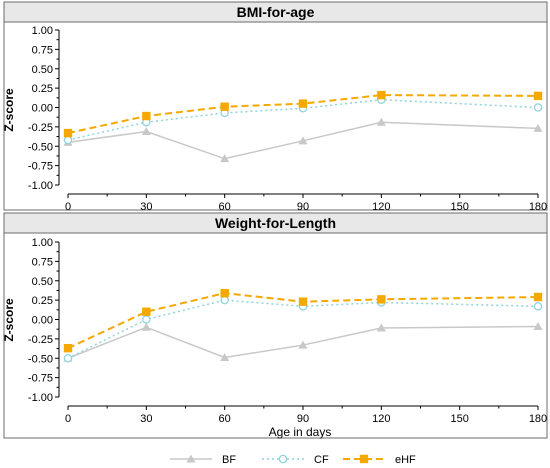 The image size is (550, 468). What do you see at coordinates (275, 223) in the screenshot?
I see `panel-title: Weight-for-Length` at bounding box center [275, 223].